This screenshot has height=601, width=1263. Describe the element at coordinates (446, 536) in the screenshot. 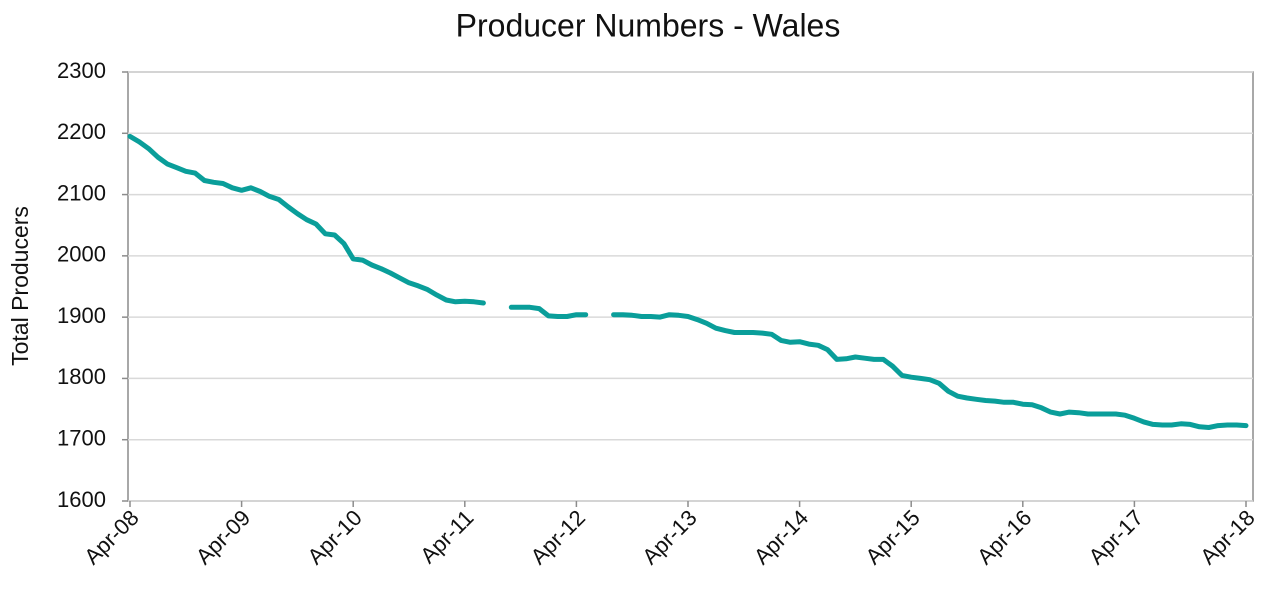

I see `x-tick-label: Apr-11` at that location.